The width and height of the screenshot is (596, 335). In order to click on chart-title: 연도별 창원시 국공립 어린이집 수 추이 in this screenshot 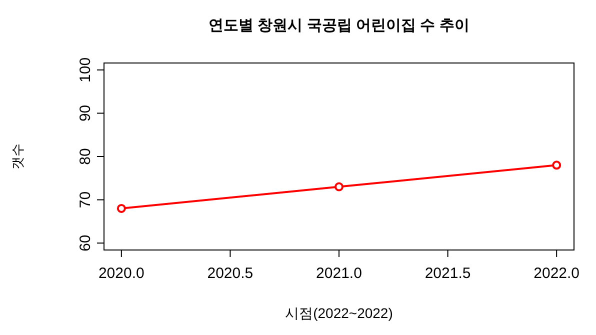, I will do `click(339, 25)`.